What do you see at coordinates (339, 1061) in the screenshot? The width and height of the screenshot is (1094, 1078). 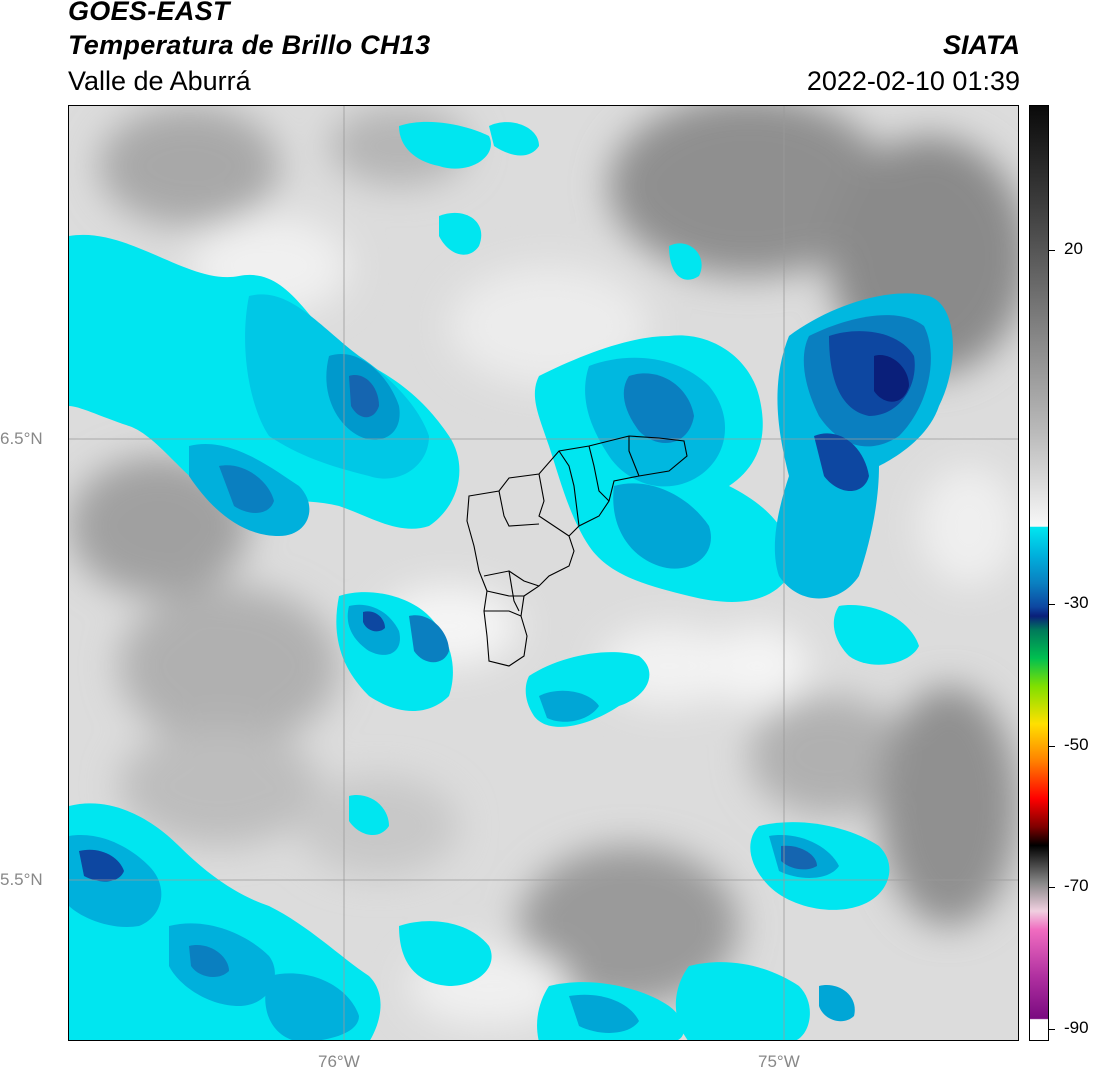 I see `lon-label-76w: 76°W` at bounding box center [339, 1061].